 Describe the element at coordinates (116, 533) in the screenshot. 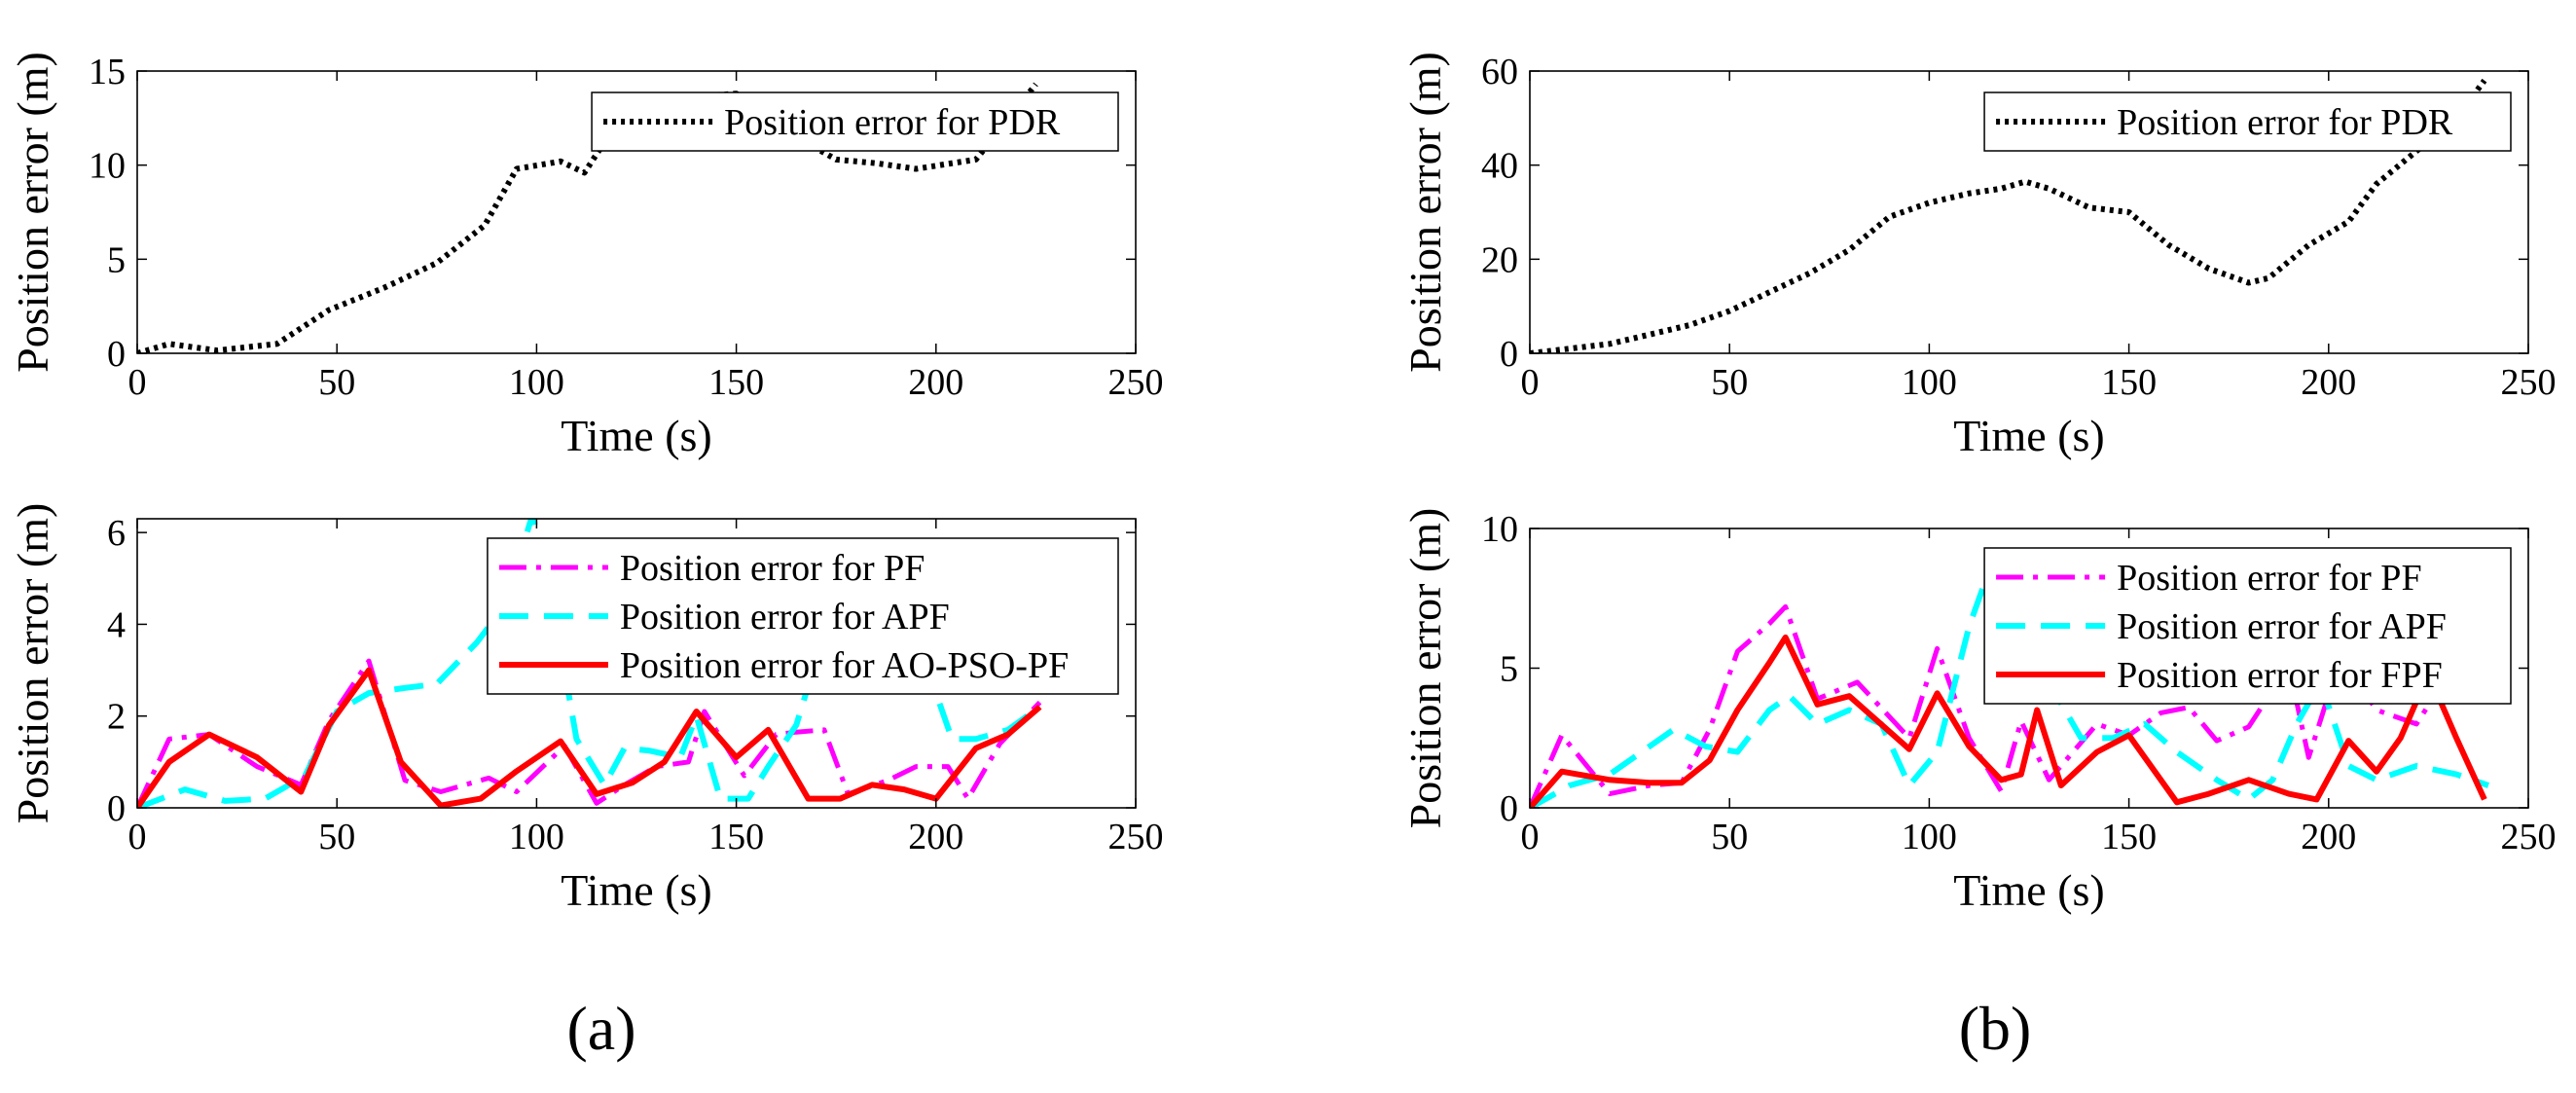

I see `y-tick-label: 6` at that location.